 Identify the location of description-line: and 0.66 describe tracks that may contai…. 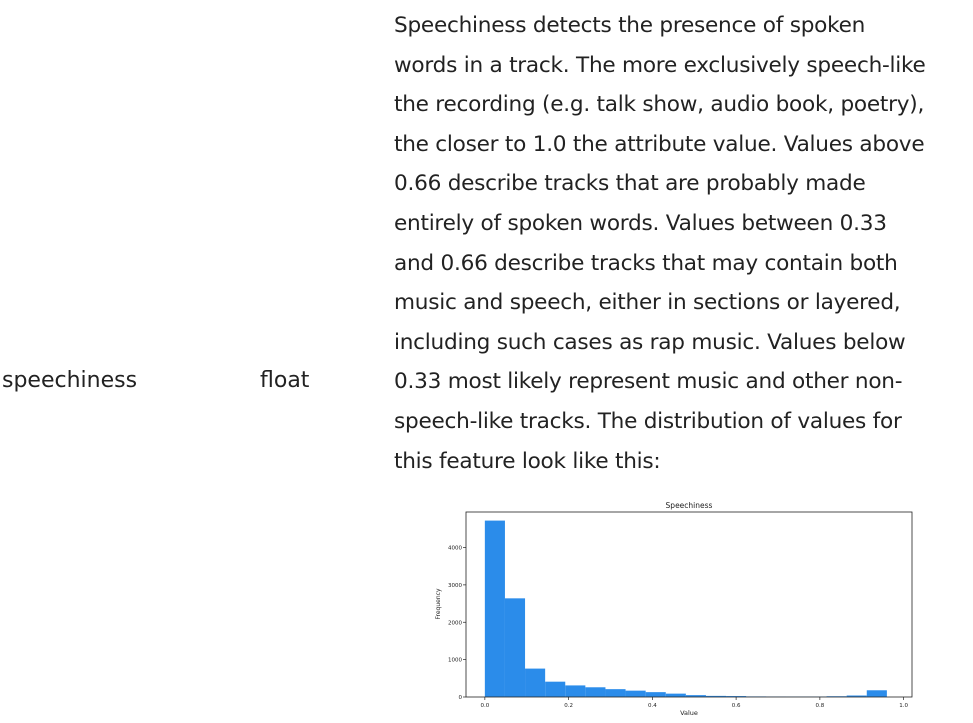
(646, 263).